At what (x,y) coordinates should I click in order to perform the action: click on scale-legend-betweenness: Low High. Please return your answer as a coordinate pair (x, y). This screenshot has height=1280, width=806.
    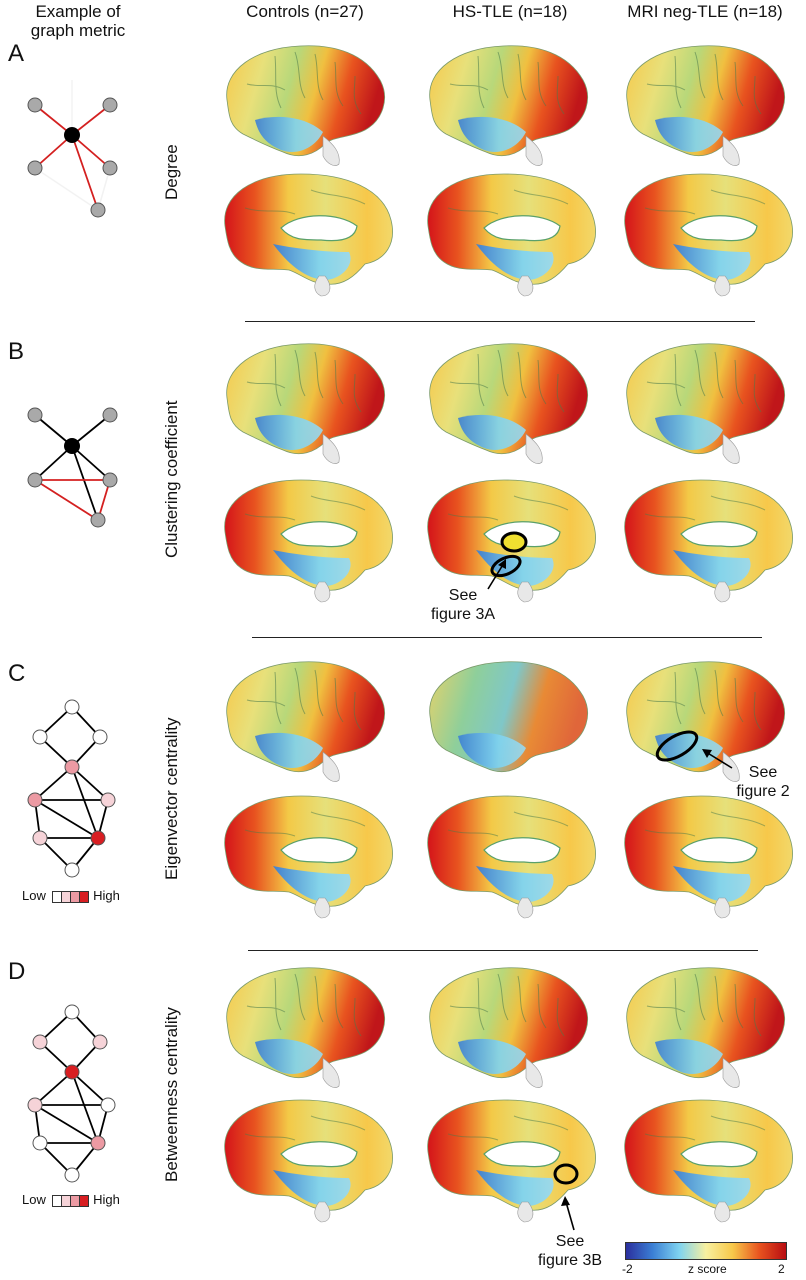
    Looking at the image, I should click on (71, 1199).